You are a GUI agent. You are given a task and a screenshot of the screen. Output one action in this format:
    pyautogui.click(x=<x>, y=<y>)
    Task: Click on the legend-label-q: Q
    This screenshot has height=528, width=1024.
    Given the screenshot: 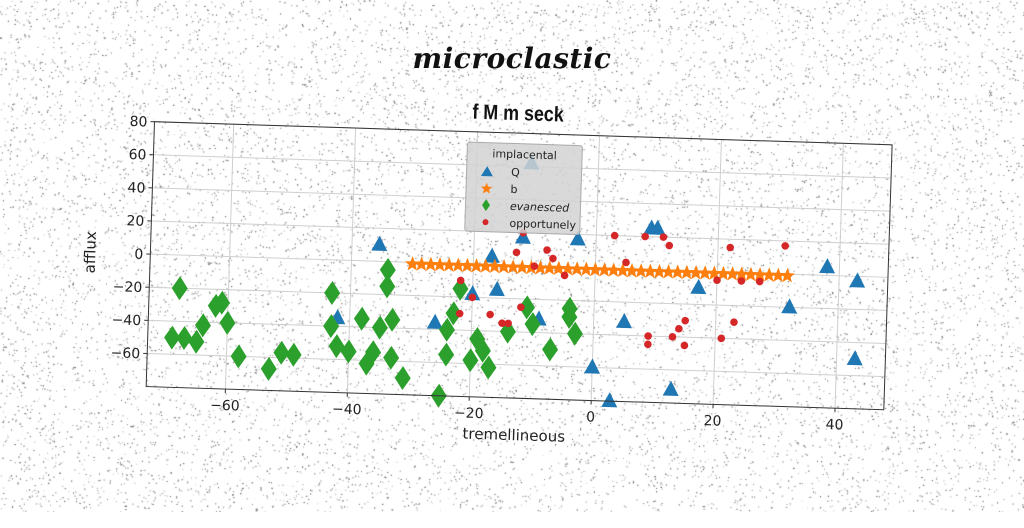 What is the action you would take?
    pyautogui.click(x=515, y=171)
    